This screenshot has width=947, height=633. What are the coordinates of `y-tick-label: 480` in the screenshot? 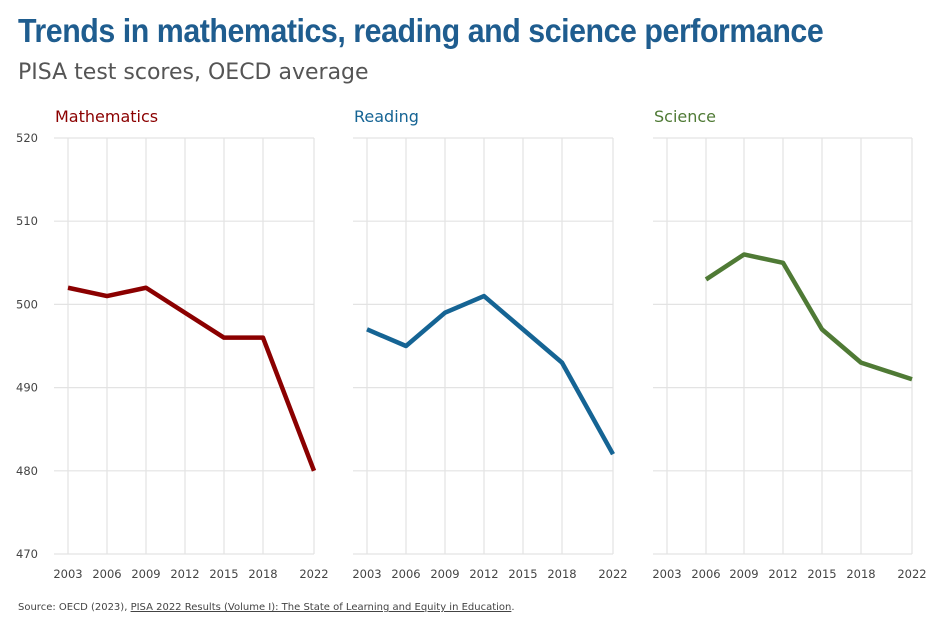 It's located at (27, 471).